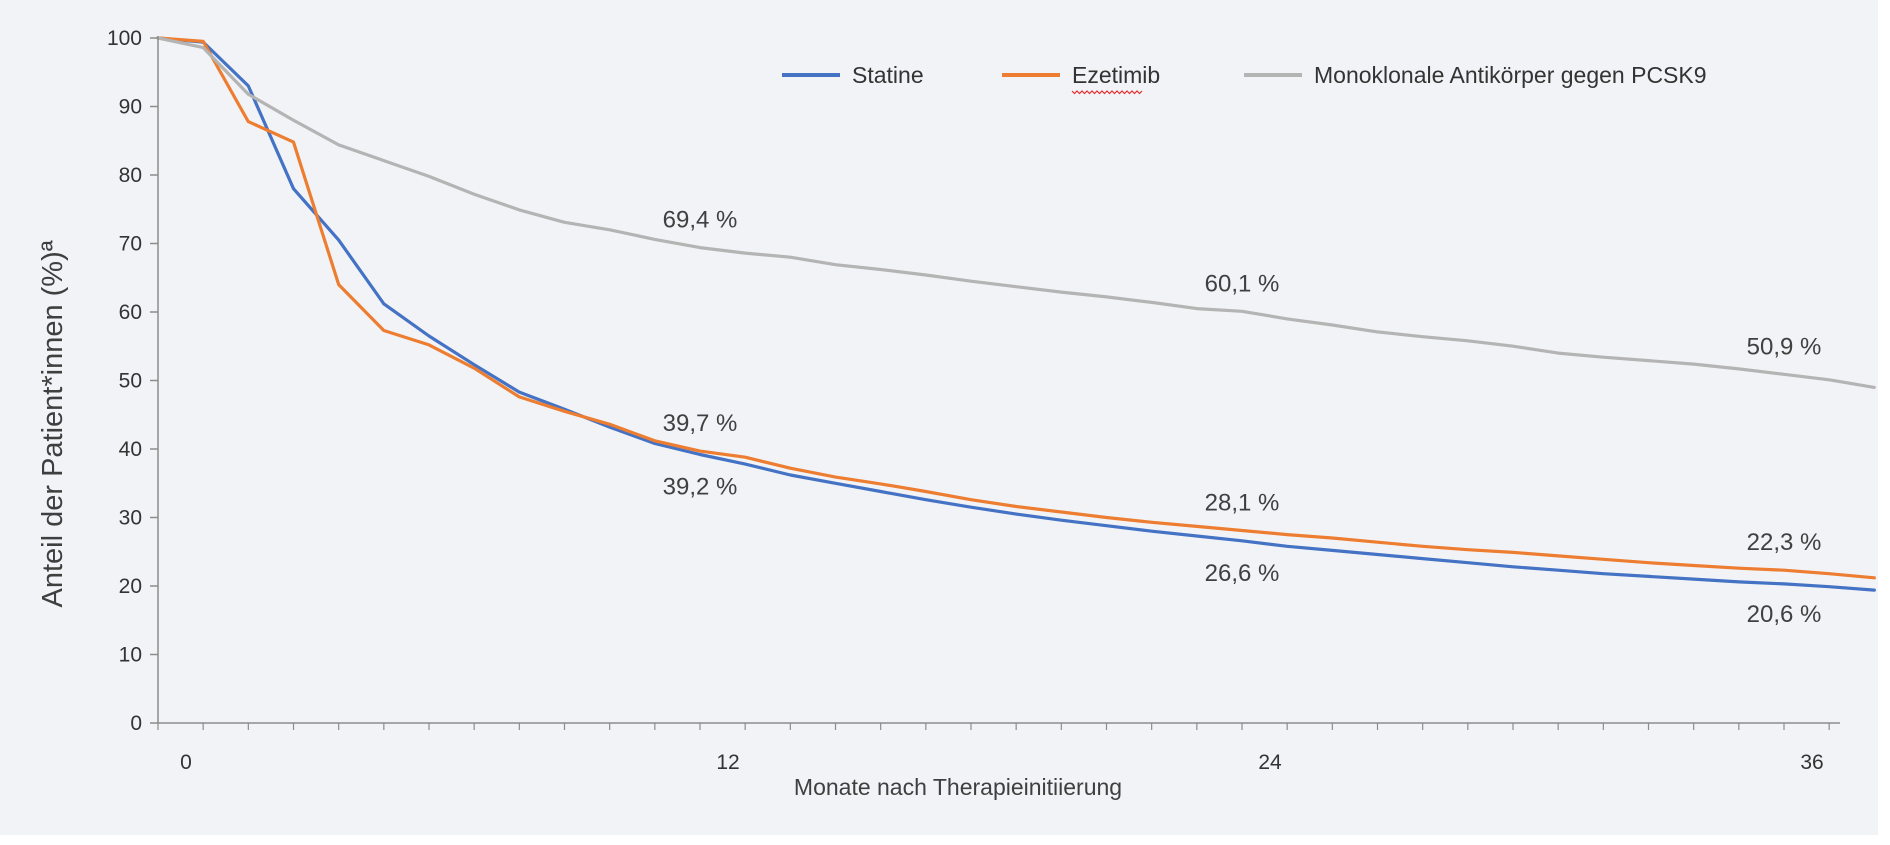  I want to click on data-label: 26,6 %, so click(1242, 573).